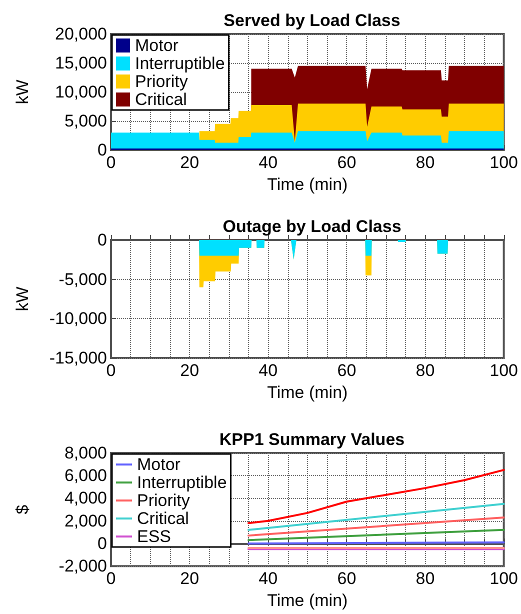 This screenshot has width=521, height=614. Describe the element at coordinates (85, 520) in the screenshot. I see `y-tick-label: 2,000` at that location.